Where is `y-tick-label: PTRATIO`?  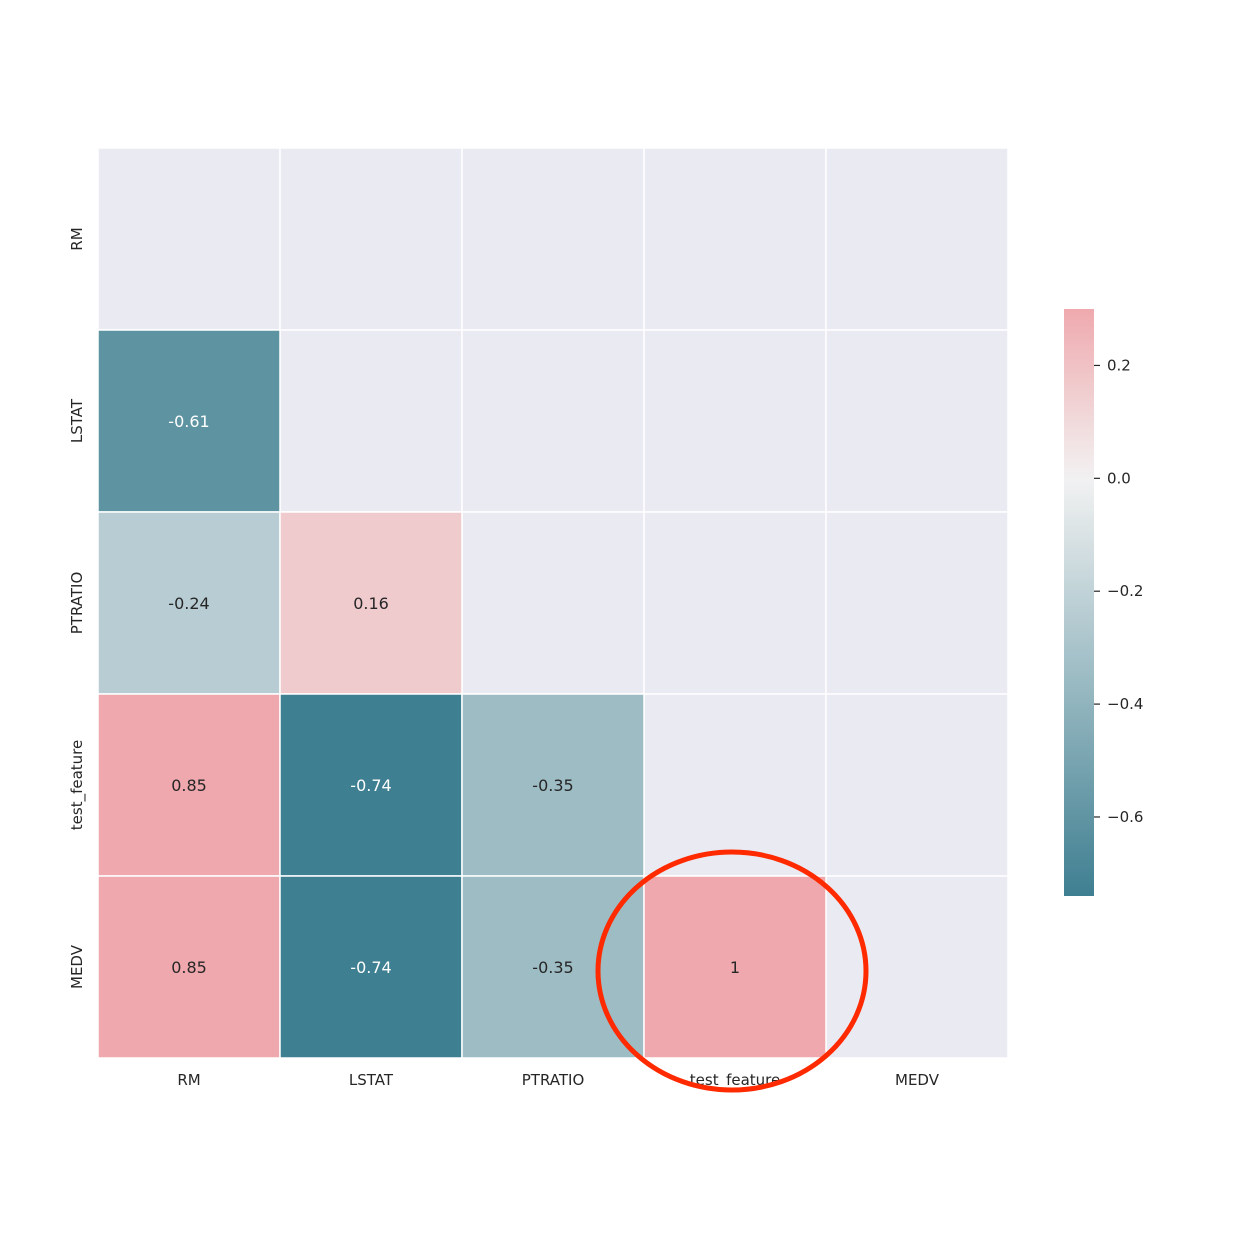 y-tick-label: PTRATIO is located at coordinates (77, 603).